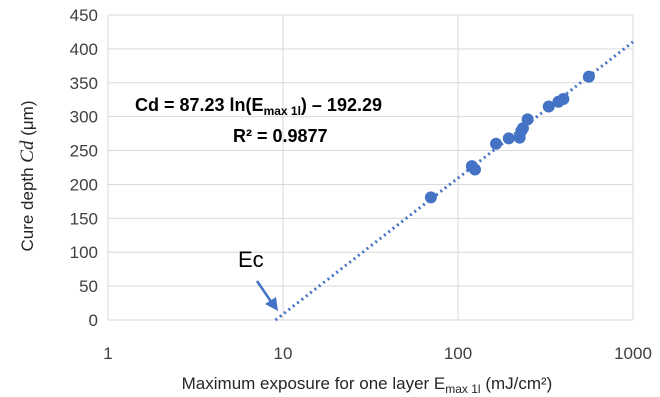 This screenshot has height=397, width=660. What do you see at coordinates (280, 136) in the screenshot?
I see `r-squared: R² = 0.9877` at bounding box center [280, 136].